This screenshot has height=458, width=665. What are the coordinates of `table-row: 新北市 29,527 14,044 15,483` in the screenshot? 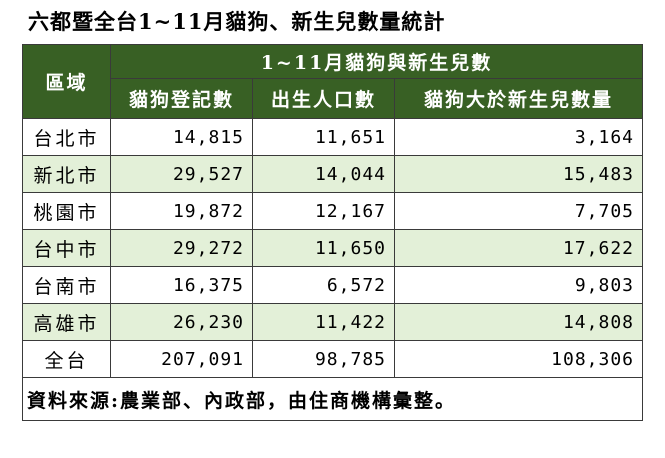 It's located at (332, 174).